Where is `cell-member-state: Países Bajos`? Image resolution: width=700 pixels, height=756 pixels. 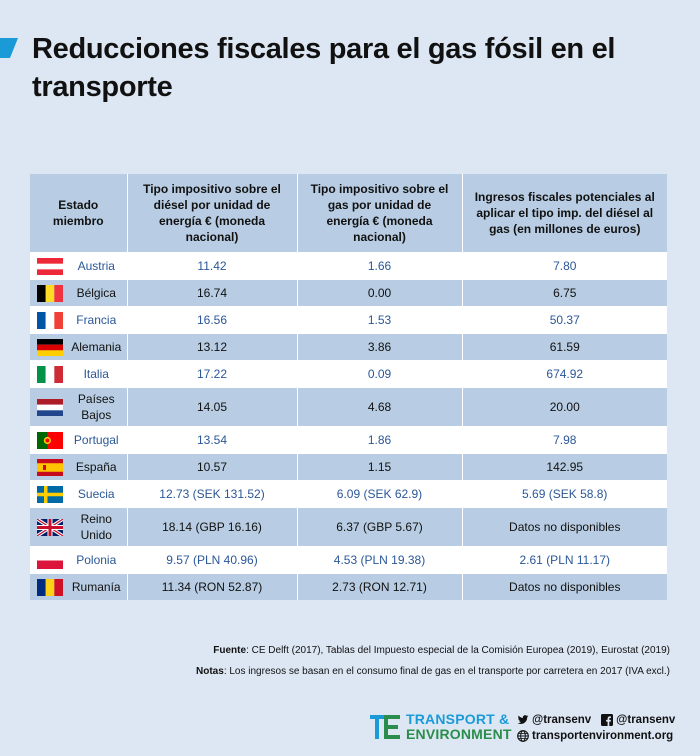 cell-member-state: Países Bajos is located at coordinates (79, 407).